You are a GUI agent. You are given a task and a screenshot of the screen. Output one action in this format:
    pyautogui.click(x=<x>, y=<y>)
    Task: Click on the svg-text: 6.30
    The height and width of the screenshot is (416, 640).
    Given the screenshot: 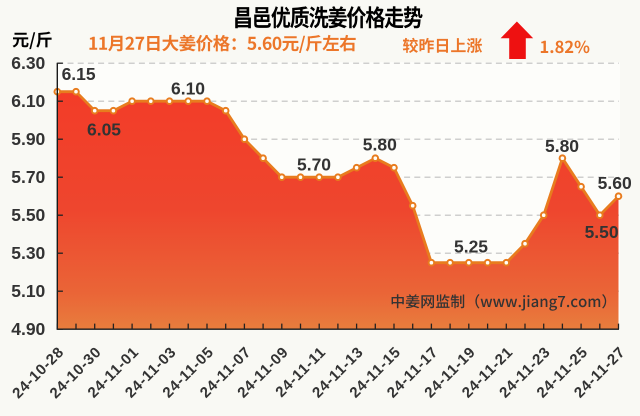 What is the action you would take?
    pyautogui.click(x=28, y=63)
    